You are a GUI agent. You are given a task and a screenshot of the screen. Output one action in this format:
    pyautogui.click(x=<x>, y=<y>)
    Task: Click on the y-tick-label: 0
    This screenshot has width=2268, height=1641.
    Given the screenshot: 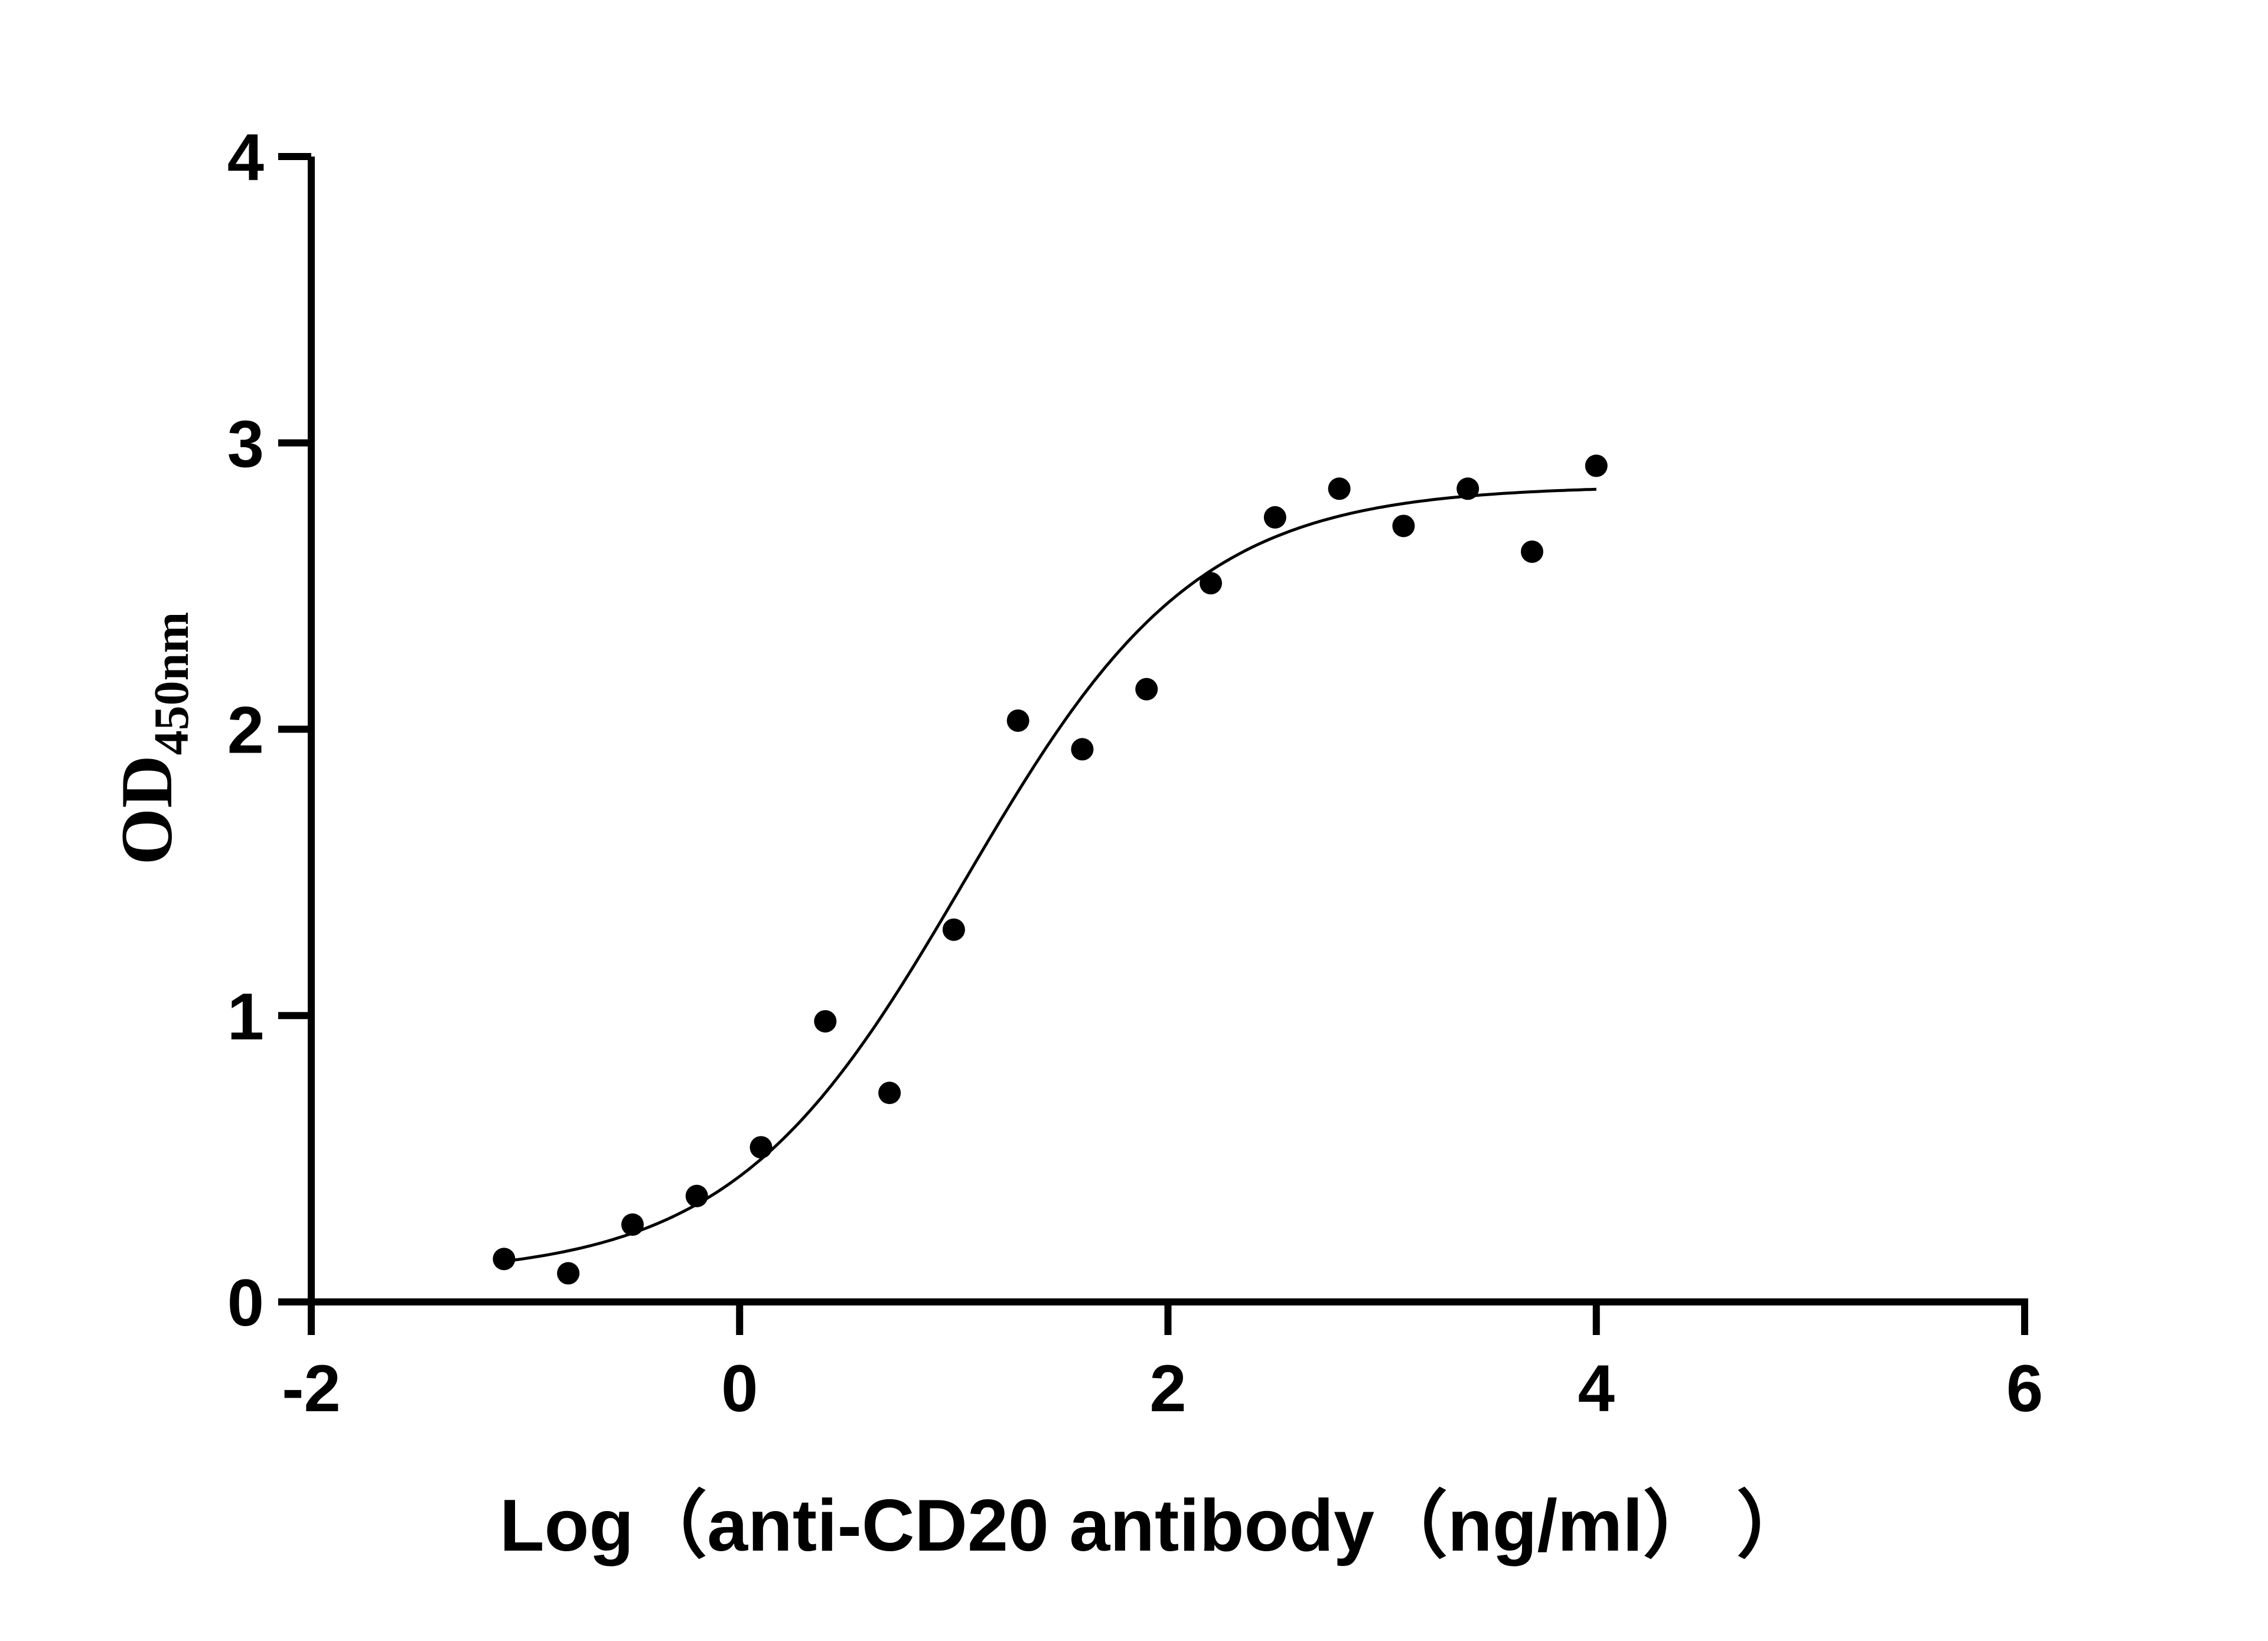 What is the action you would take?
    pyautogui.click(x=245, y=1303)
    